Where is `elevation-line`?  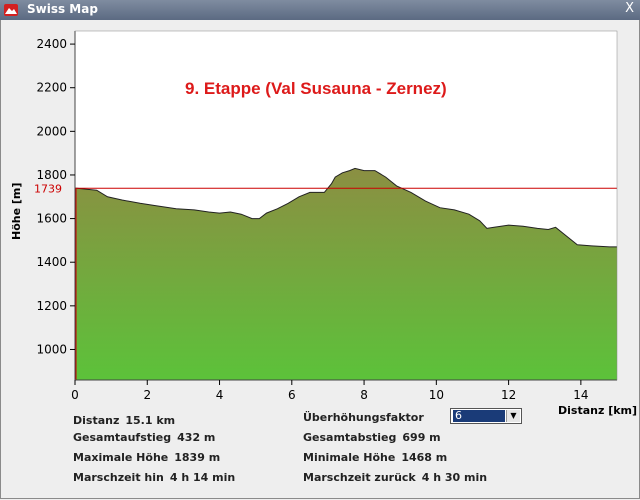 elevation-line is located at coordinates (346, 207).